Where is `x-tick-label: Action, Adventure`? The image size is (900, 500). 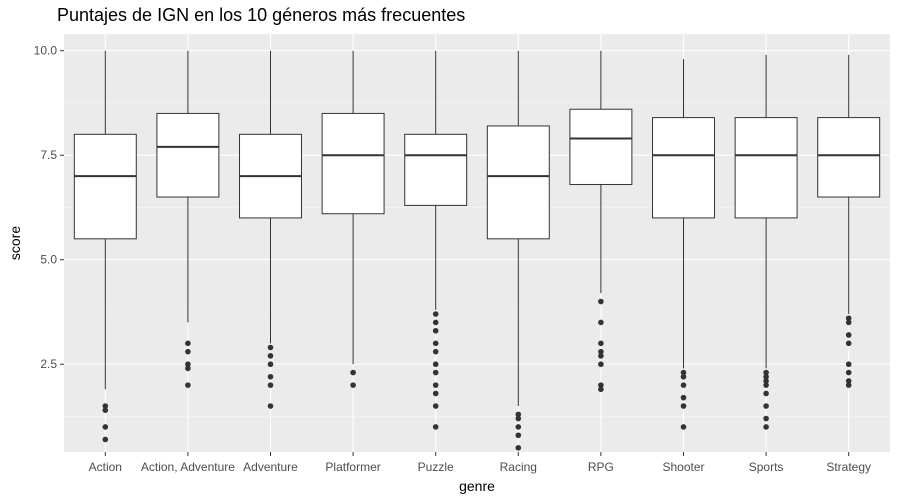 x-tick-label: Action, Adventure is located at coordinates (188, 467).